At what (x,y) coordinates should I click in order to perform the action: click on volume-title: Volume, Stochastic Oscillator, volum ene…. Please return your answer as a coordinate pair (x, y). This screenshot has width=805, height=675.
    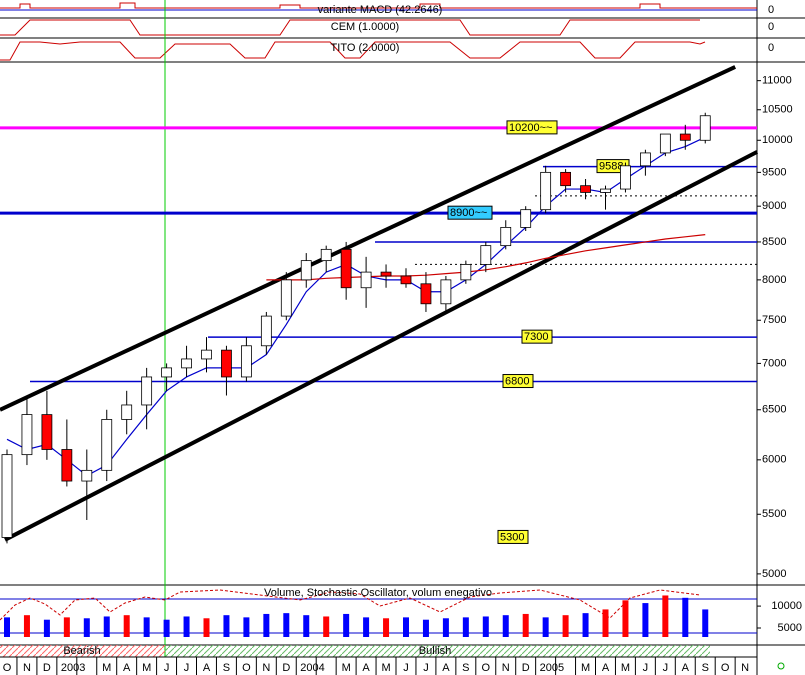
    Looking at the image, I should click on (378, 593).